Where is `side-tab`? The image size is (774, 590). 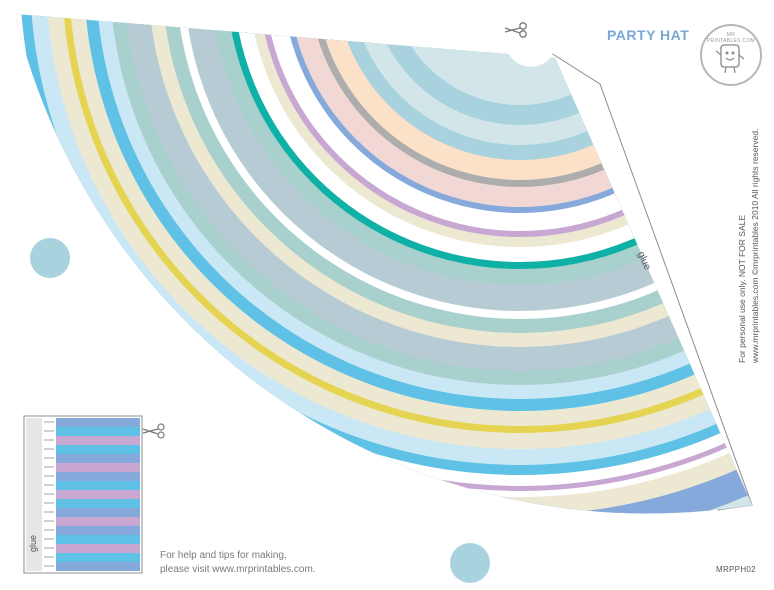
side-tab is located at coordinates (50, 258).